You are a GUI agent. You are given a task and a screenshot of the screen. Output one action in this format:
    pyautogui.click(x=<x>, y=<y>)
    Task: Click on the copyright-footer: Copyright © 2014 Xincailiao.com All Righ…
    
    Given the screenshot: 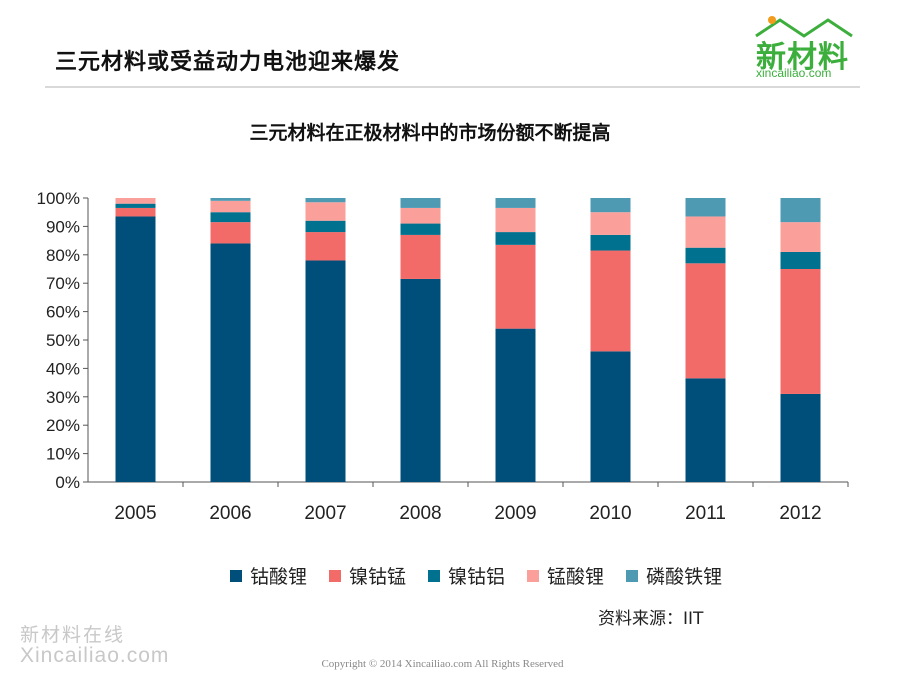 What is the action you would take?
    pyautogui.click(x=442, y=664)
    